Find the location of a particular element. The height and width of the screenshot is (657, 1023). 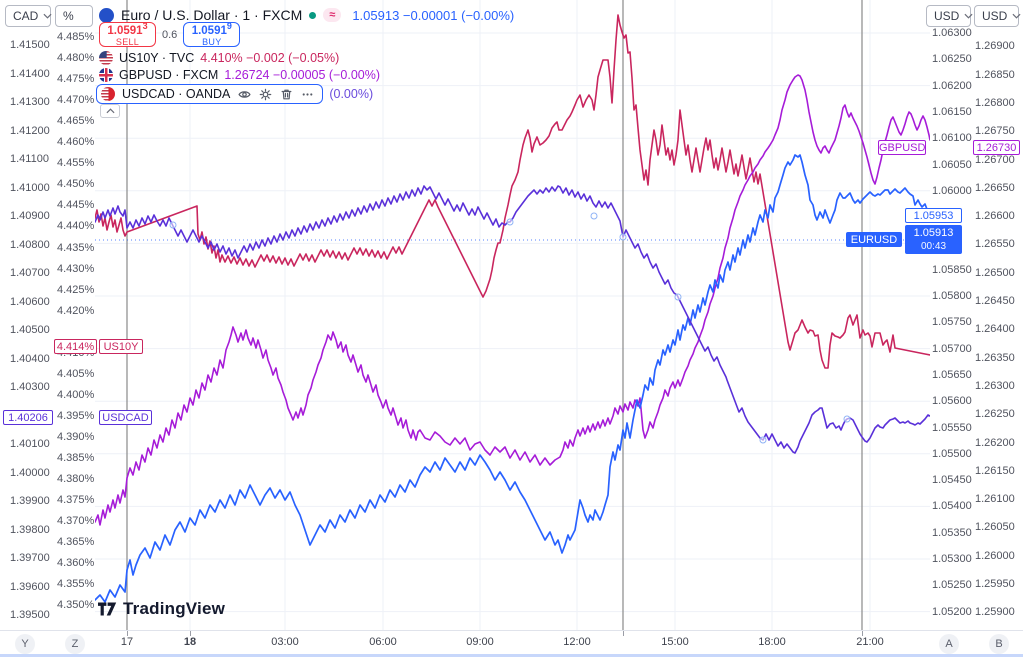

time-axis: 17 18 03:00 06:00 09:00 12:00 15:00 18:00 21:00 is located at coordinates (511, 642).